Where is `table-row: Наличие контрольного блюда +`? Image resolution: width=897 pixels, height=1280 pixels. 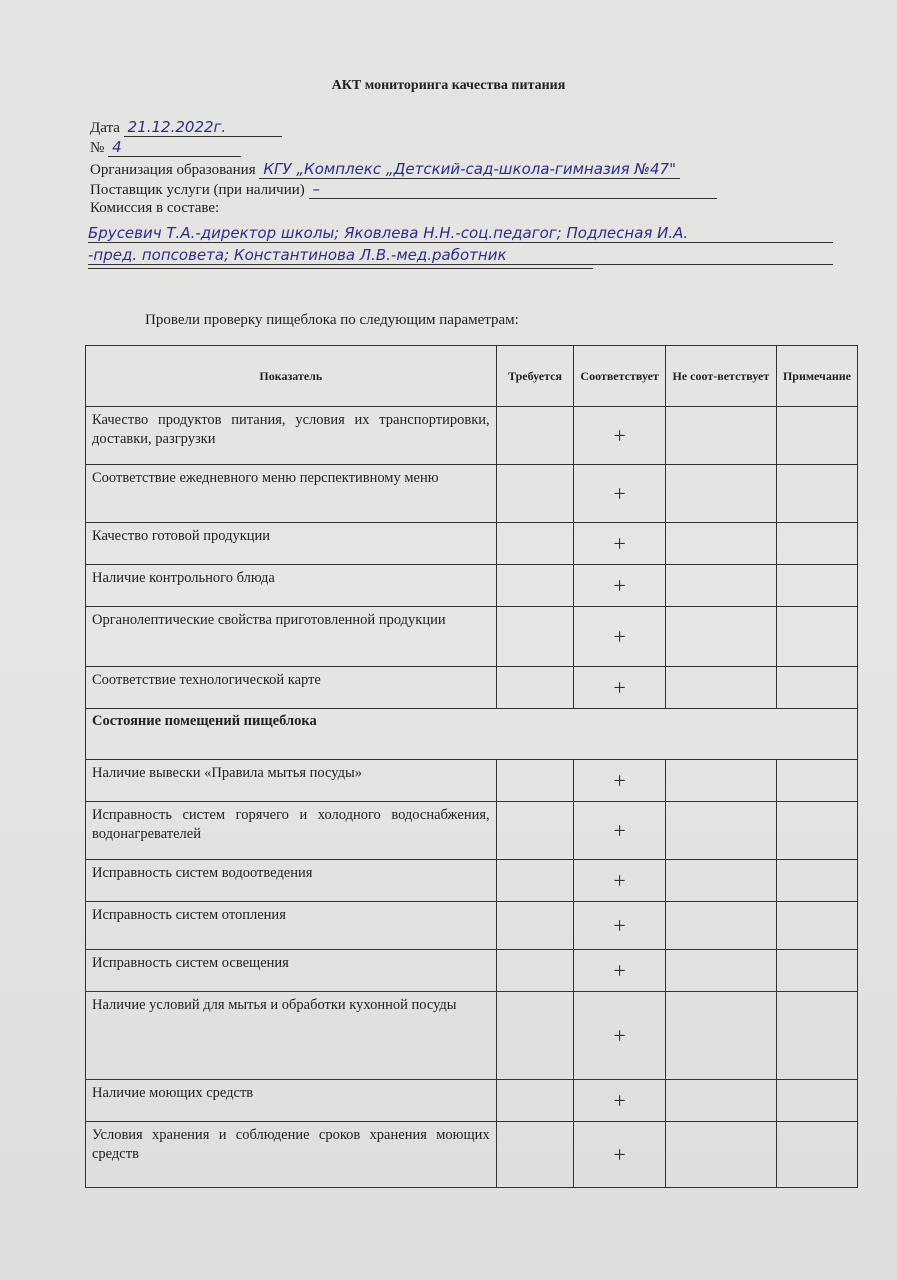 table-row: Наличие контрольного блюда + is located at coordinates (472, 585).